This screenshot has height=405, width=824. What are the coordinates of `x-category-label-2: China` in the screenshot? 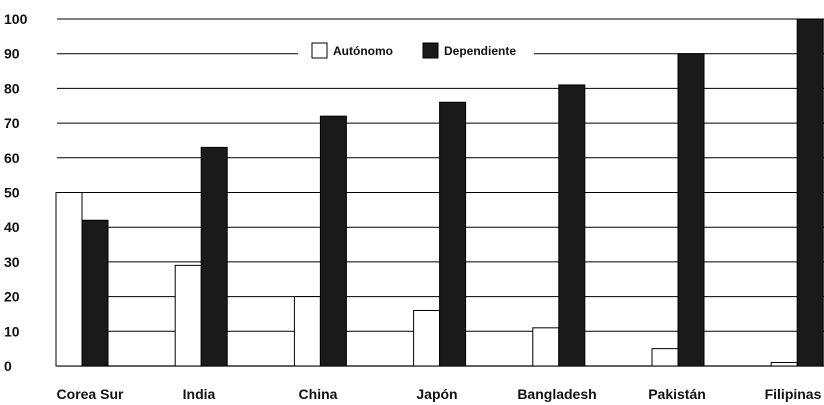 It's located at (318, 394).